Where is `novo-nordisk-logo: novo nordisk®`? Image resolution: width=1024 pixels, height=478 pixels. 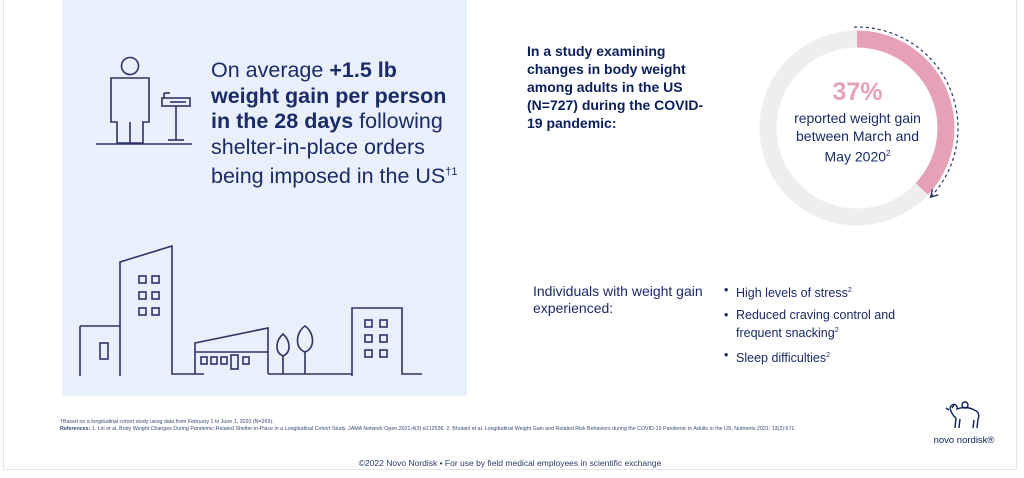
novo-nordisk-logo: novo nordisk® is located at coordinates (964, 422).